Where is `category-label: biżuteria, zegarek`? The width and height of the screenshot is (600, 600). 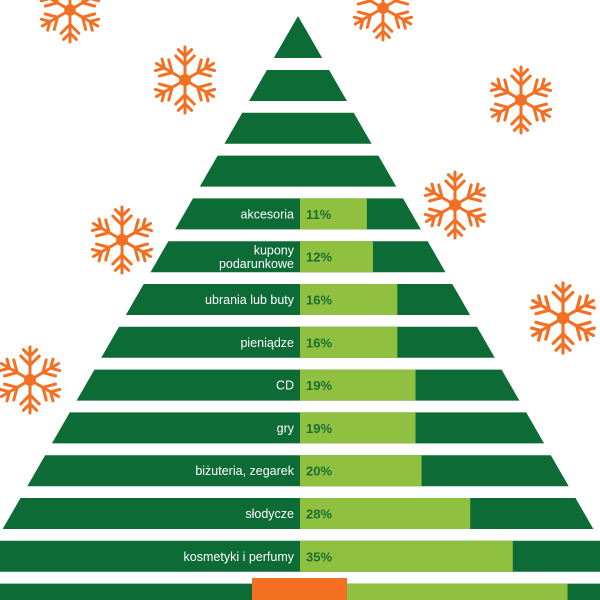 category-label: biżuteria, zegarek is located at coordinates (244, 471).